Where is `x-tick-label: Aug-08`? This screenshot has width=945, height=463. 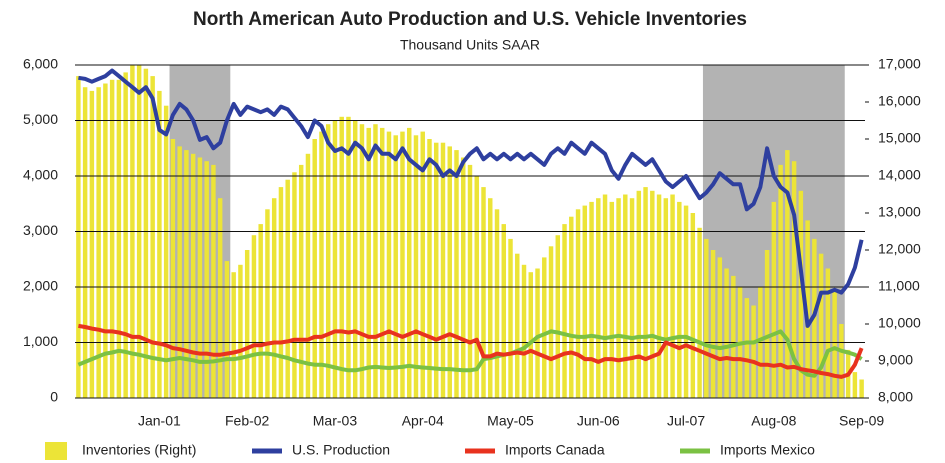
x-tick-label: Aug-08 is located at coordinates (773, 421).